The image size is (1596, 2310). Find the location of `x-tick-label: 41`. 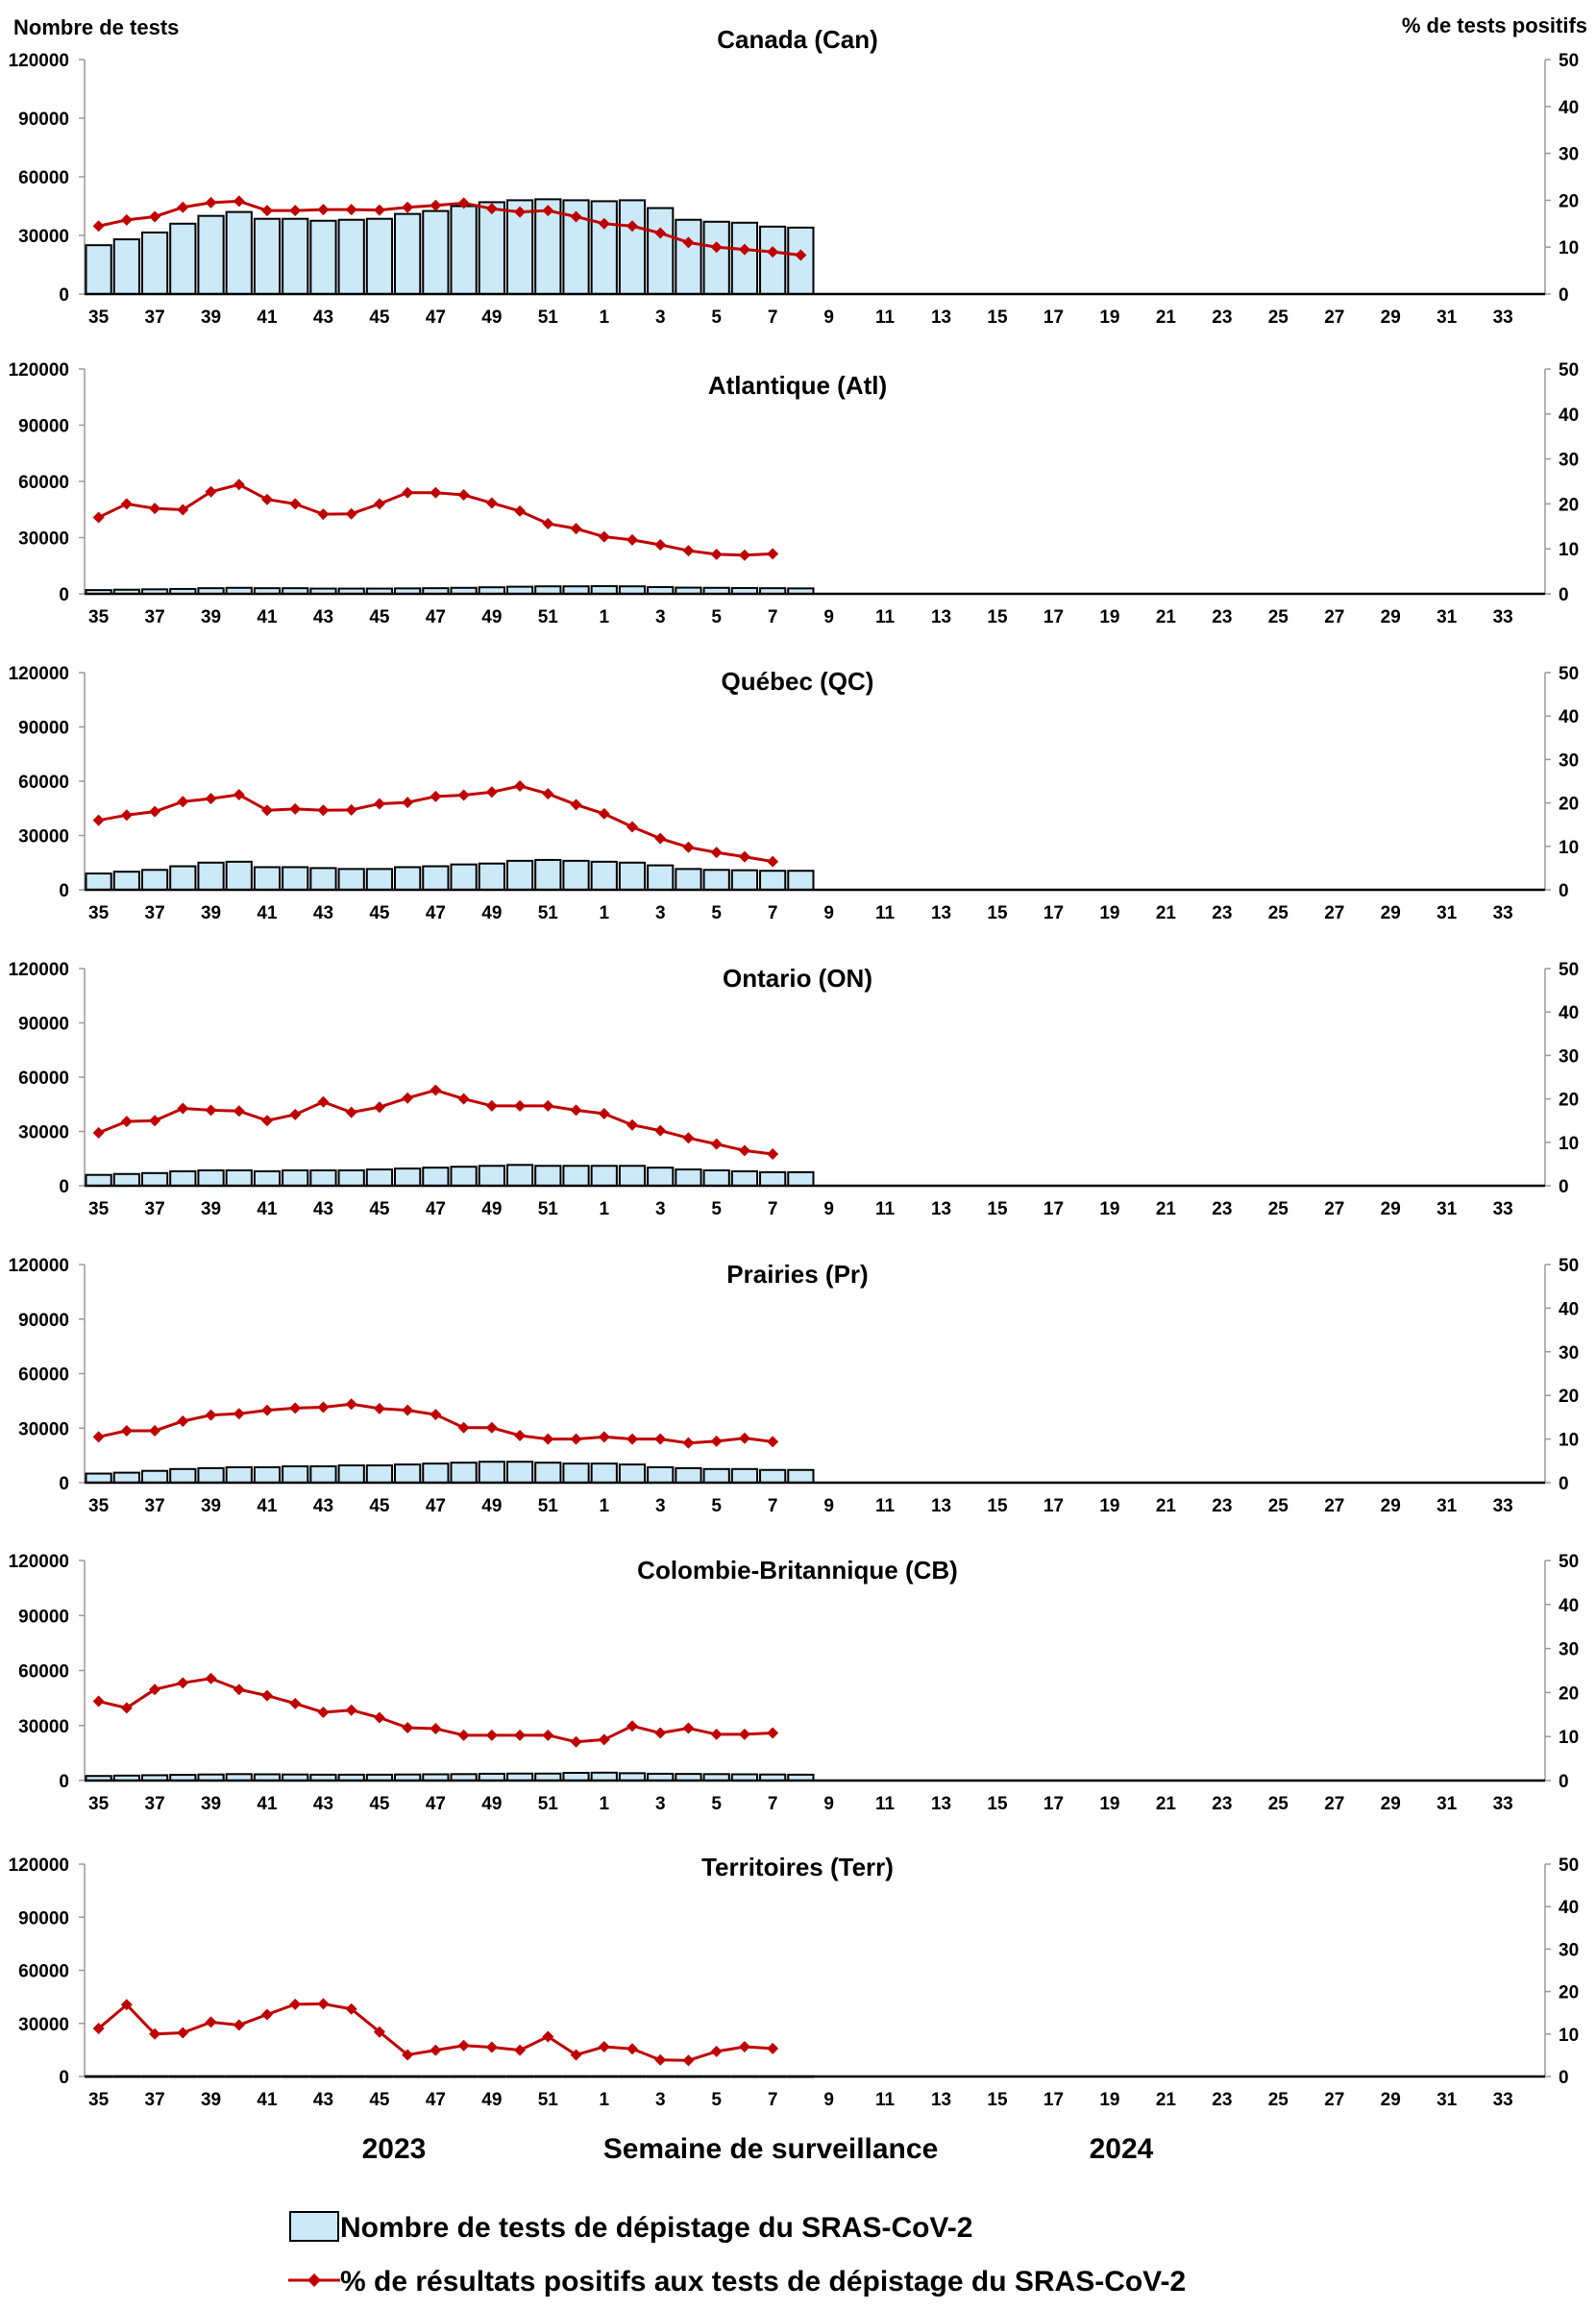

x-tick-label: 41 is located at coordinates (267, 317).